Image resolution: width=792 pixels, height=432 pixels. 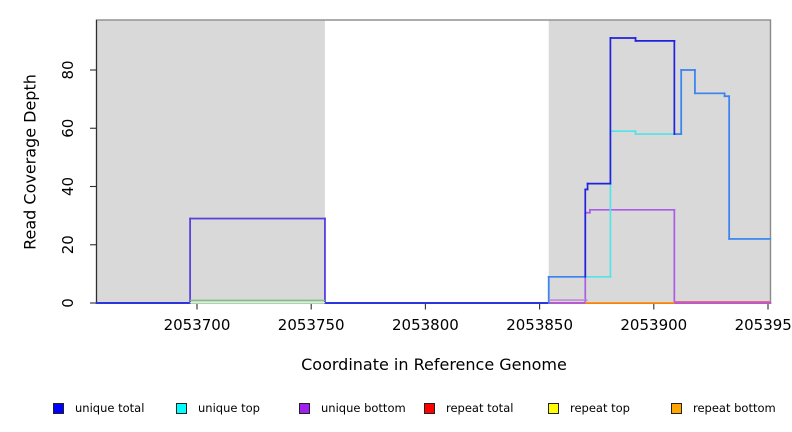 I want to click on svg-text: 2053750, so click(x=311, y=325).